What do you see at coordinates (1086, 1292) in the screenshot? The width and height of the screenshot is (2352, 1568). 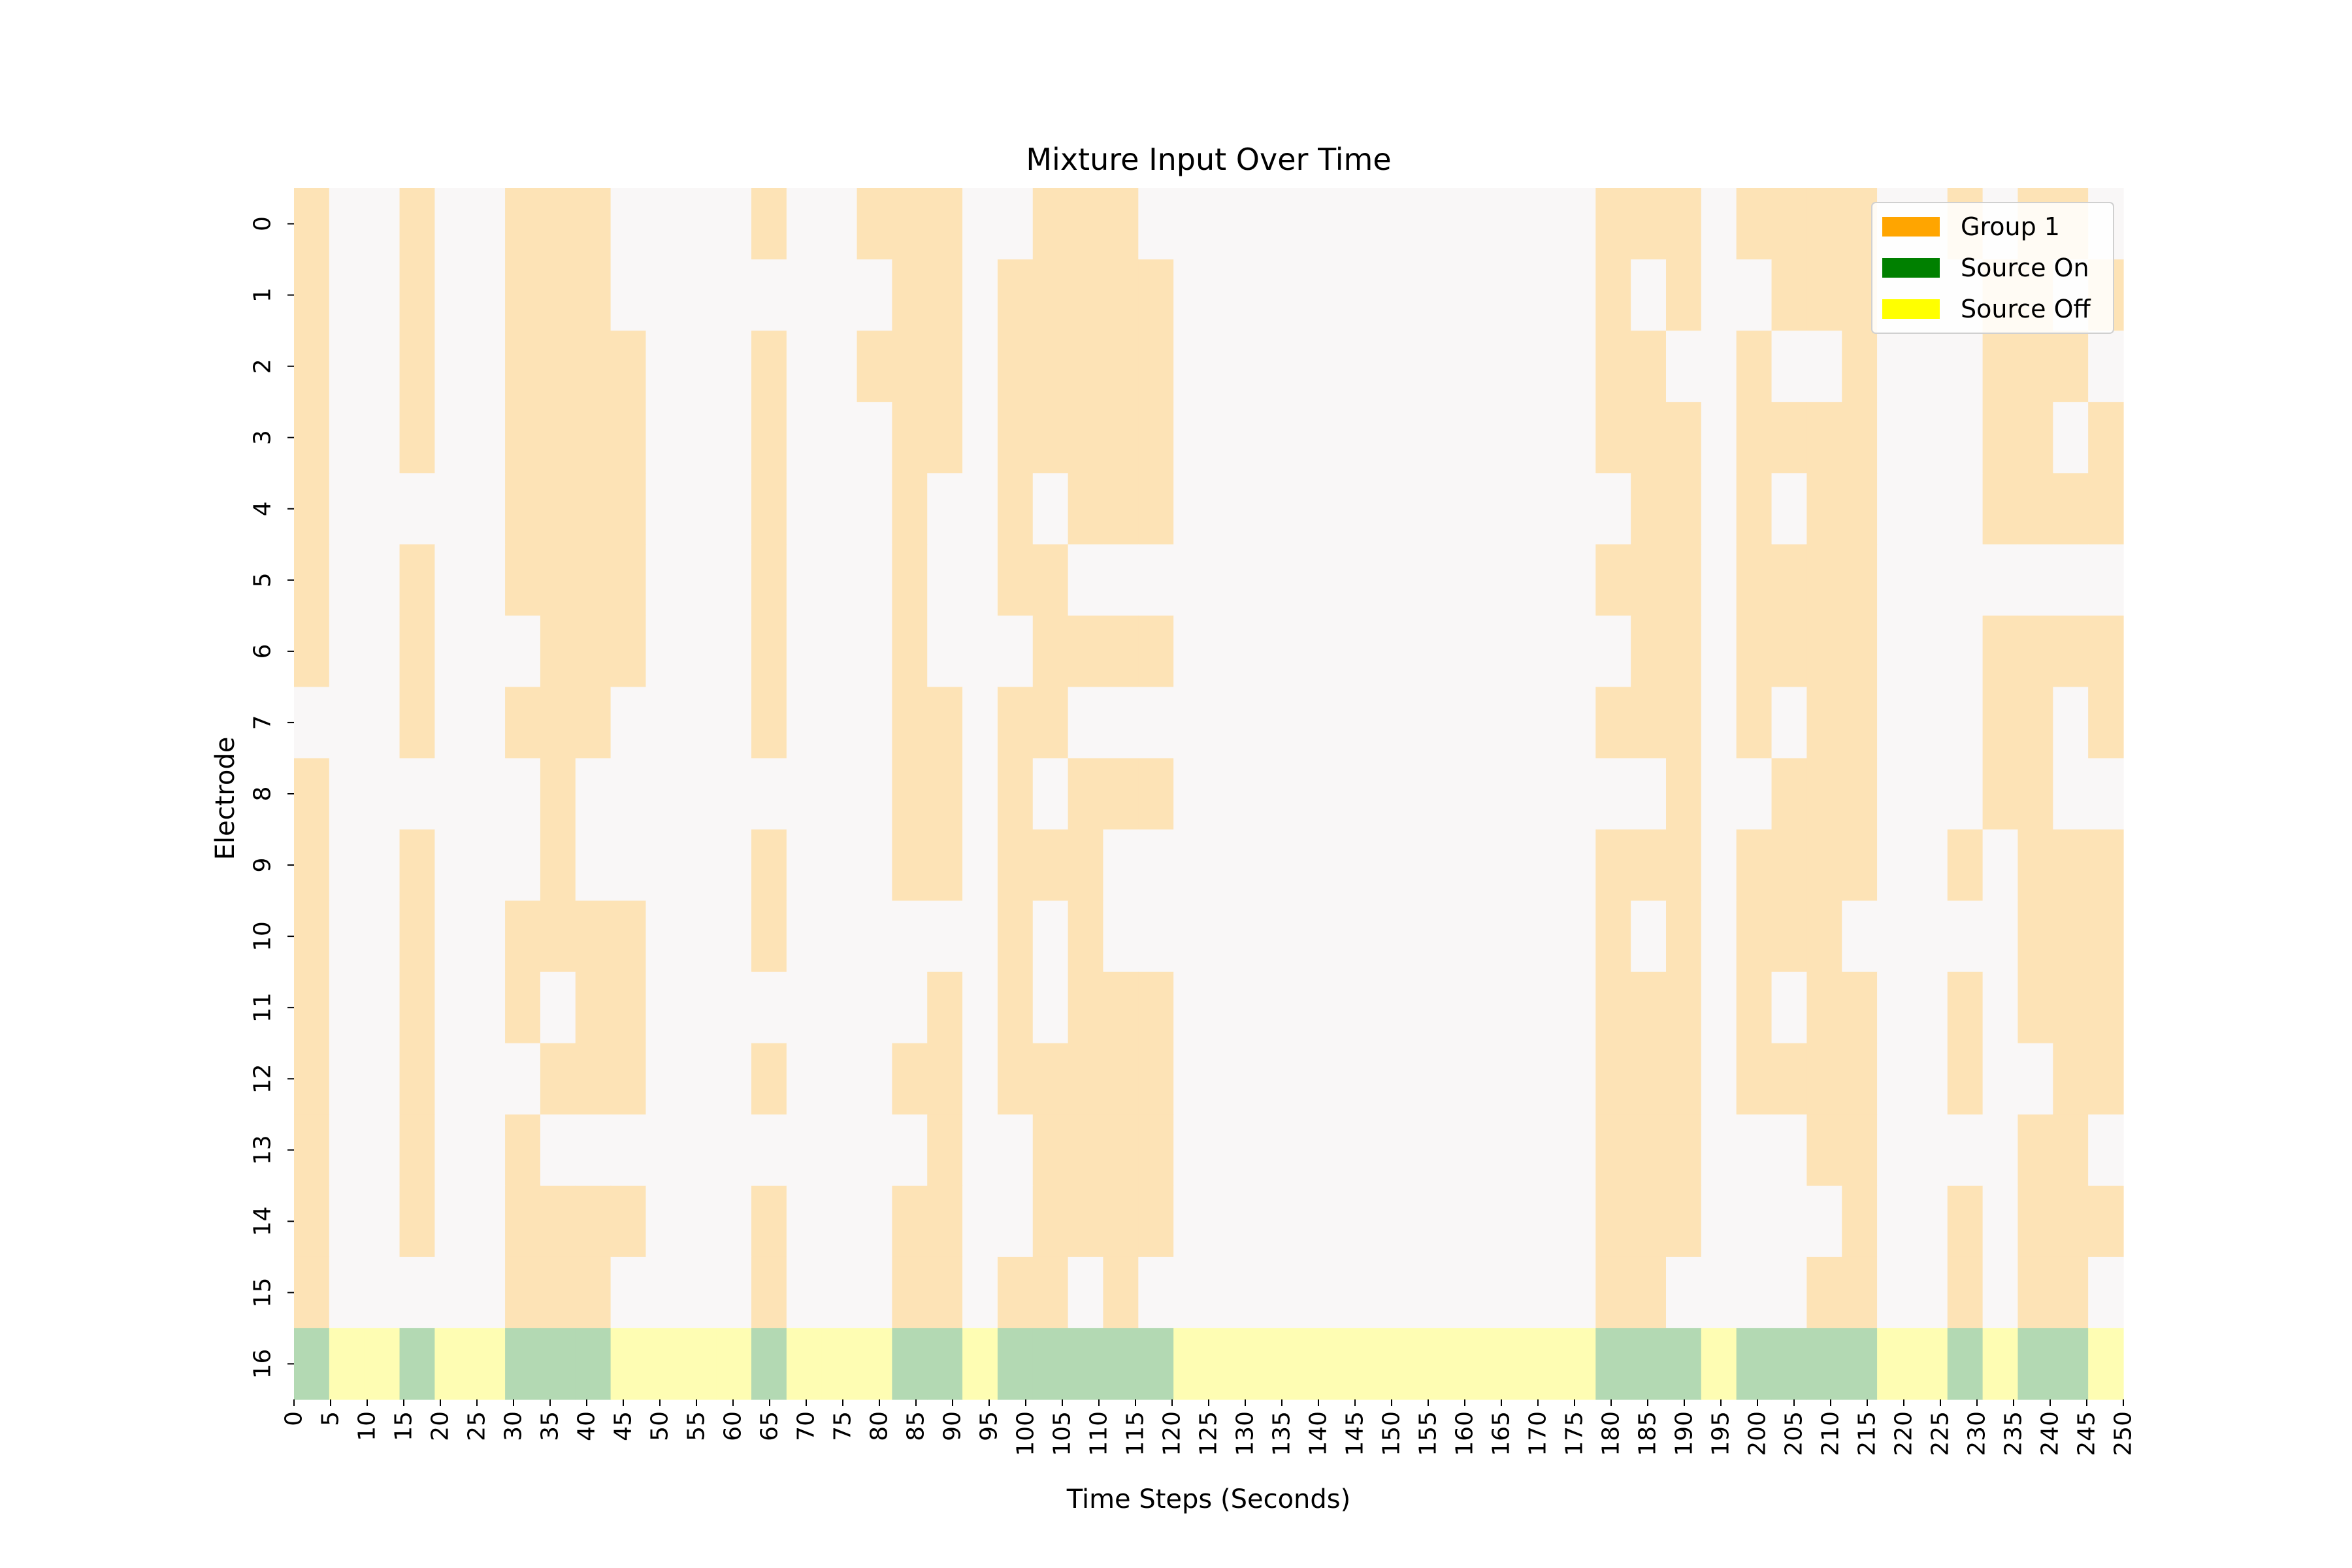 I see `heatmap-cell-e15-t22` at bounding box center [1086, 1292].